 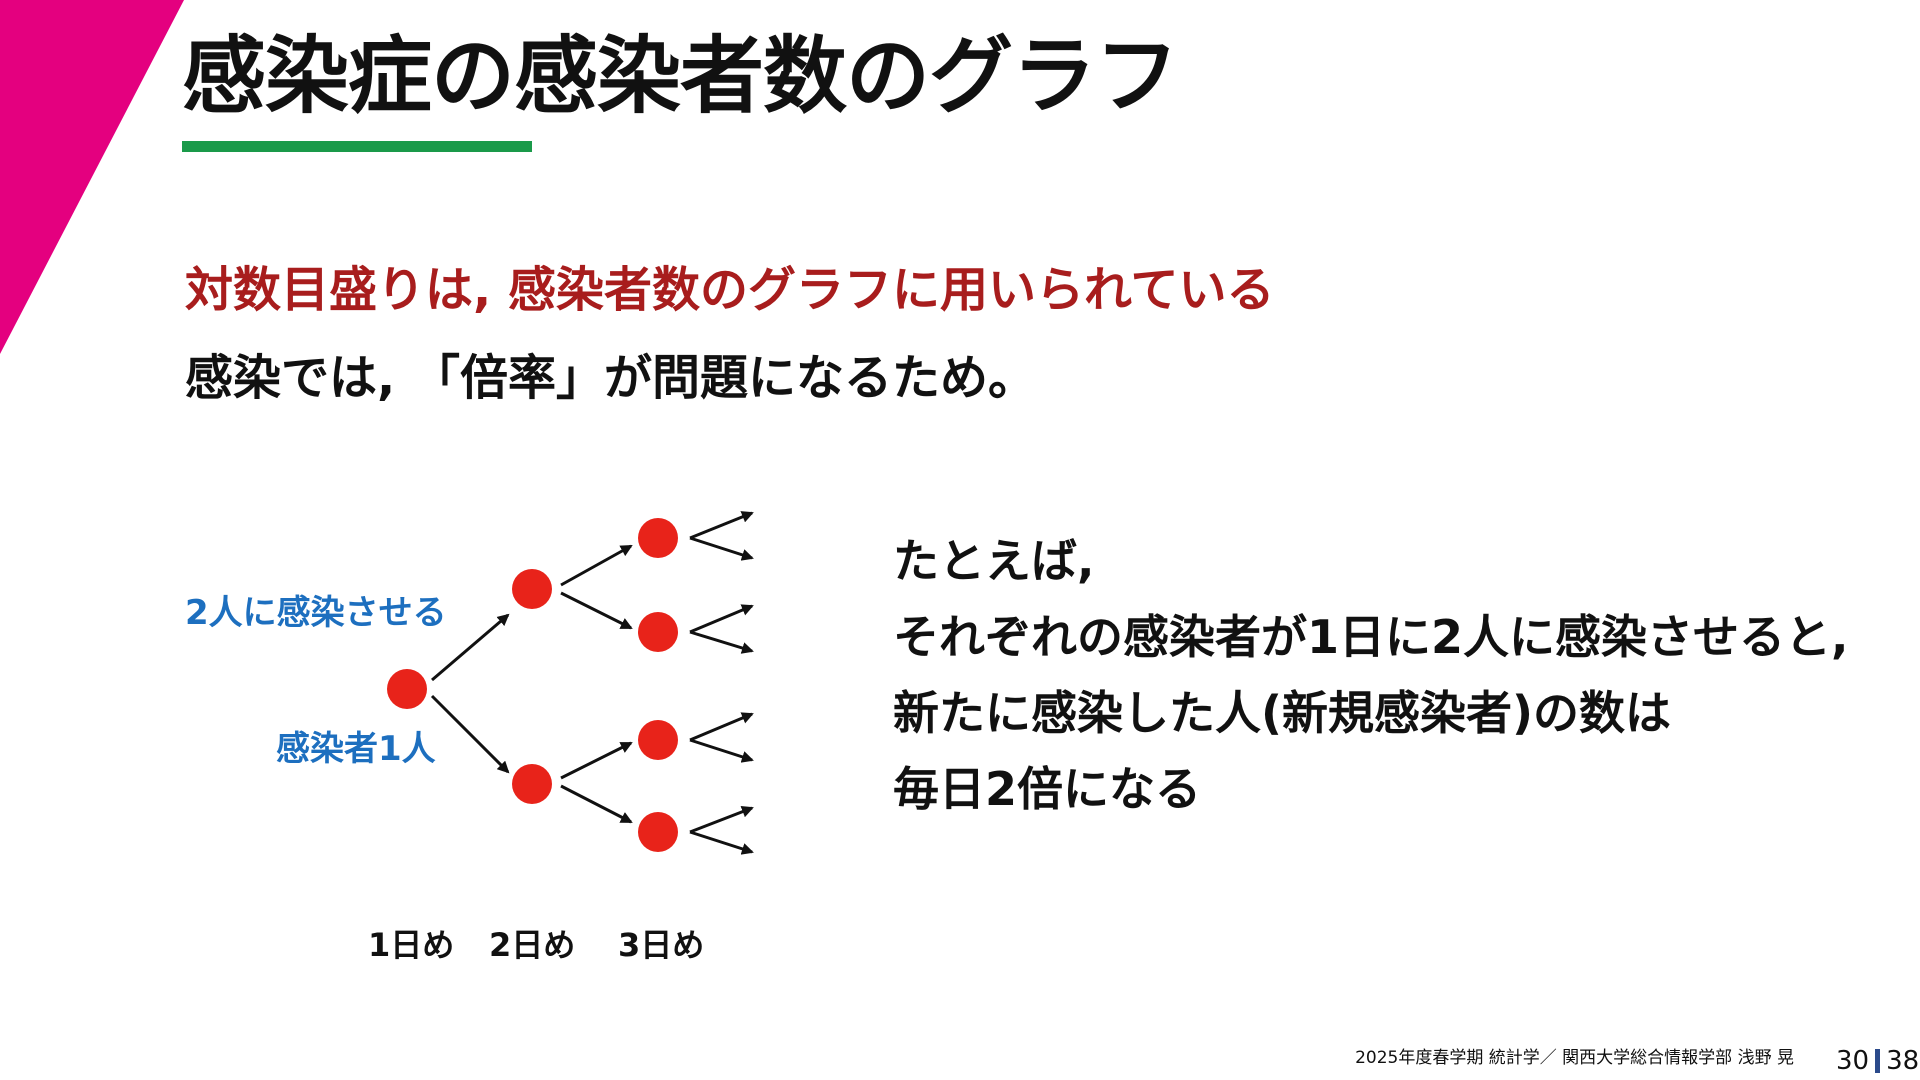 What do you see at coordinates (721, 548) in the screenshot?
I see `arrow-day3-a-down` at bounding box center [721, 548].